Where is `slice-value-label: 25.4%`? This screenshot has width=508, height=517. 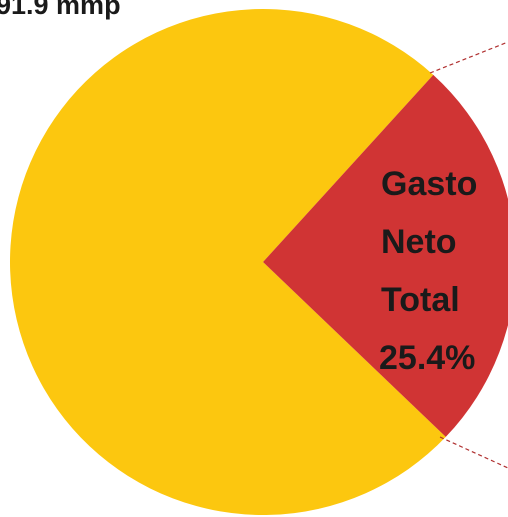 slice-value-label: 25.4% is located at coordinates (427, 358).